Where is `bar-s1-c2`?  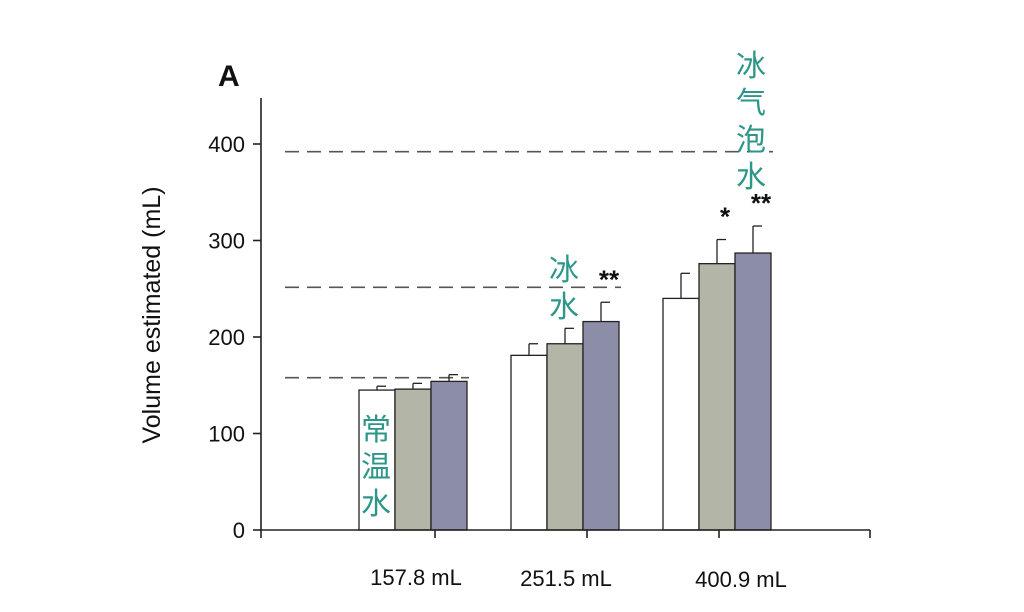
bar-s1-c2 is located at coordinates (717, 397).